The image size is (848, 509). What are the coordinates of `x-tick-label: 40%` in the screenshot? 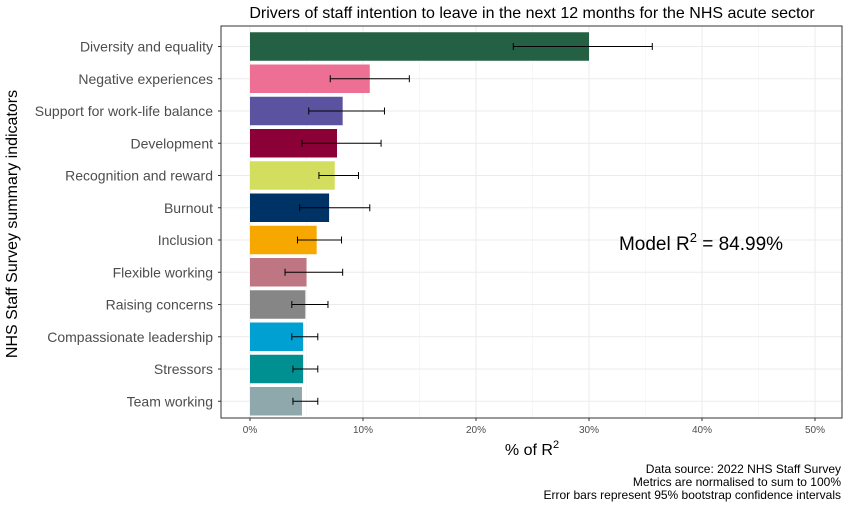 It's located at (702, 430).